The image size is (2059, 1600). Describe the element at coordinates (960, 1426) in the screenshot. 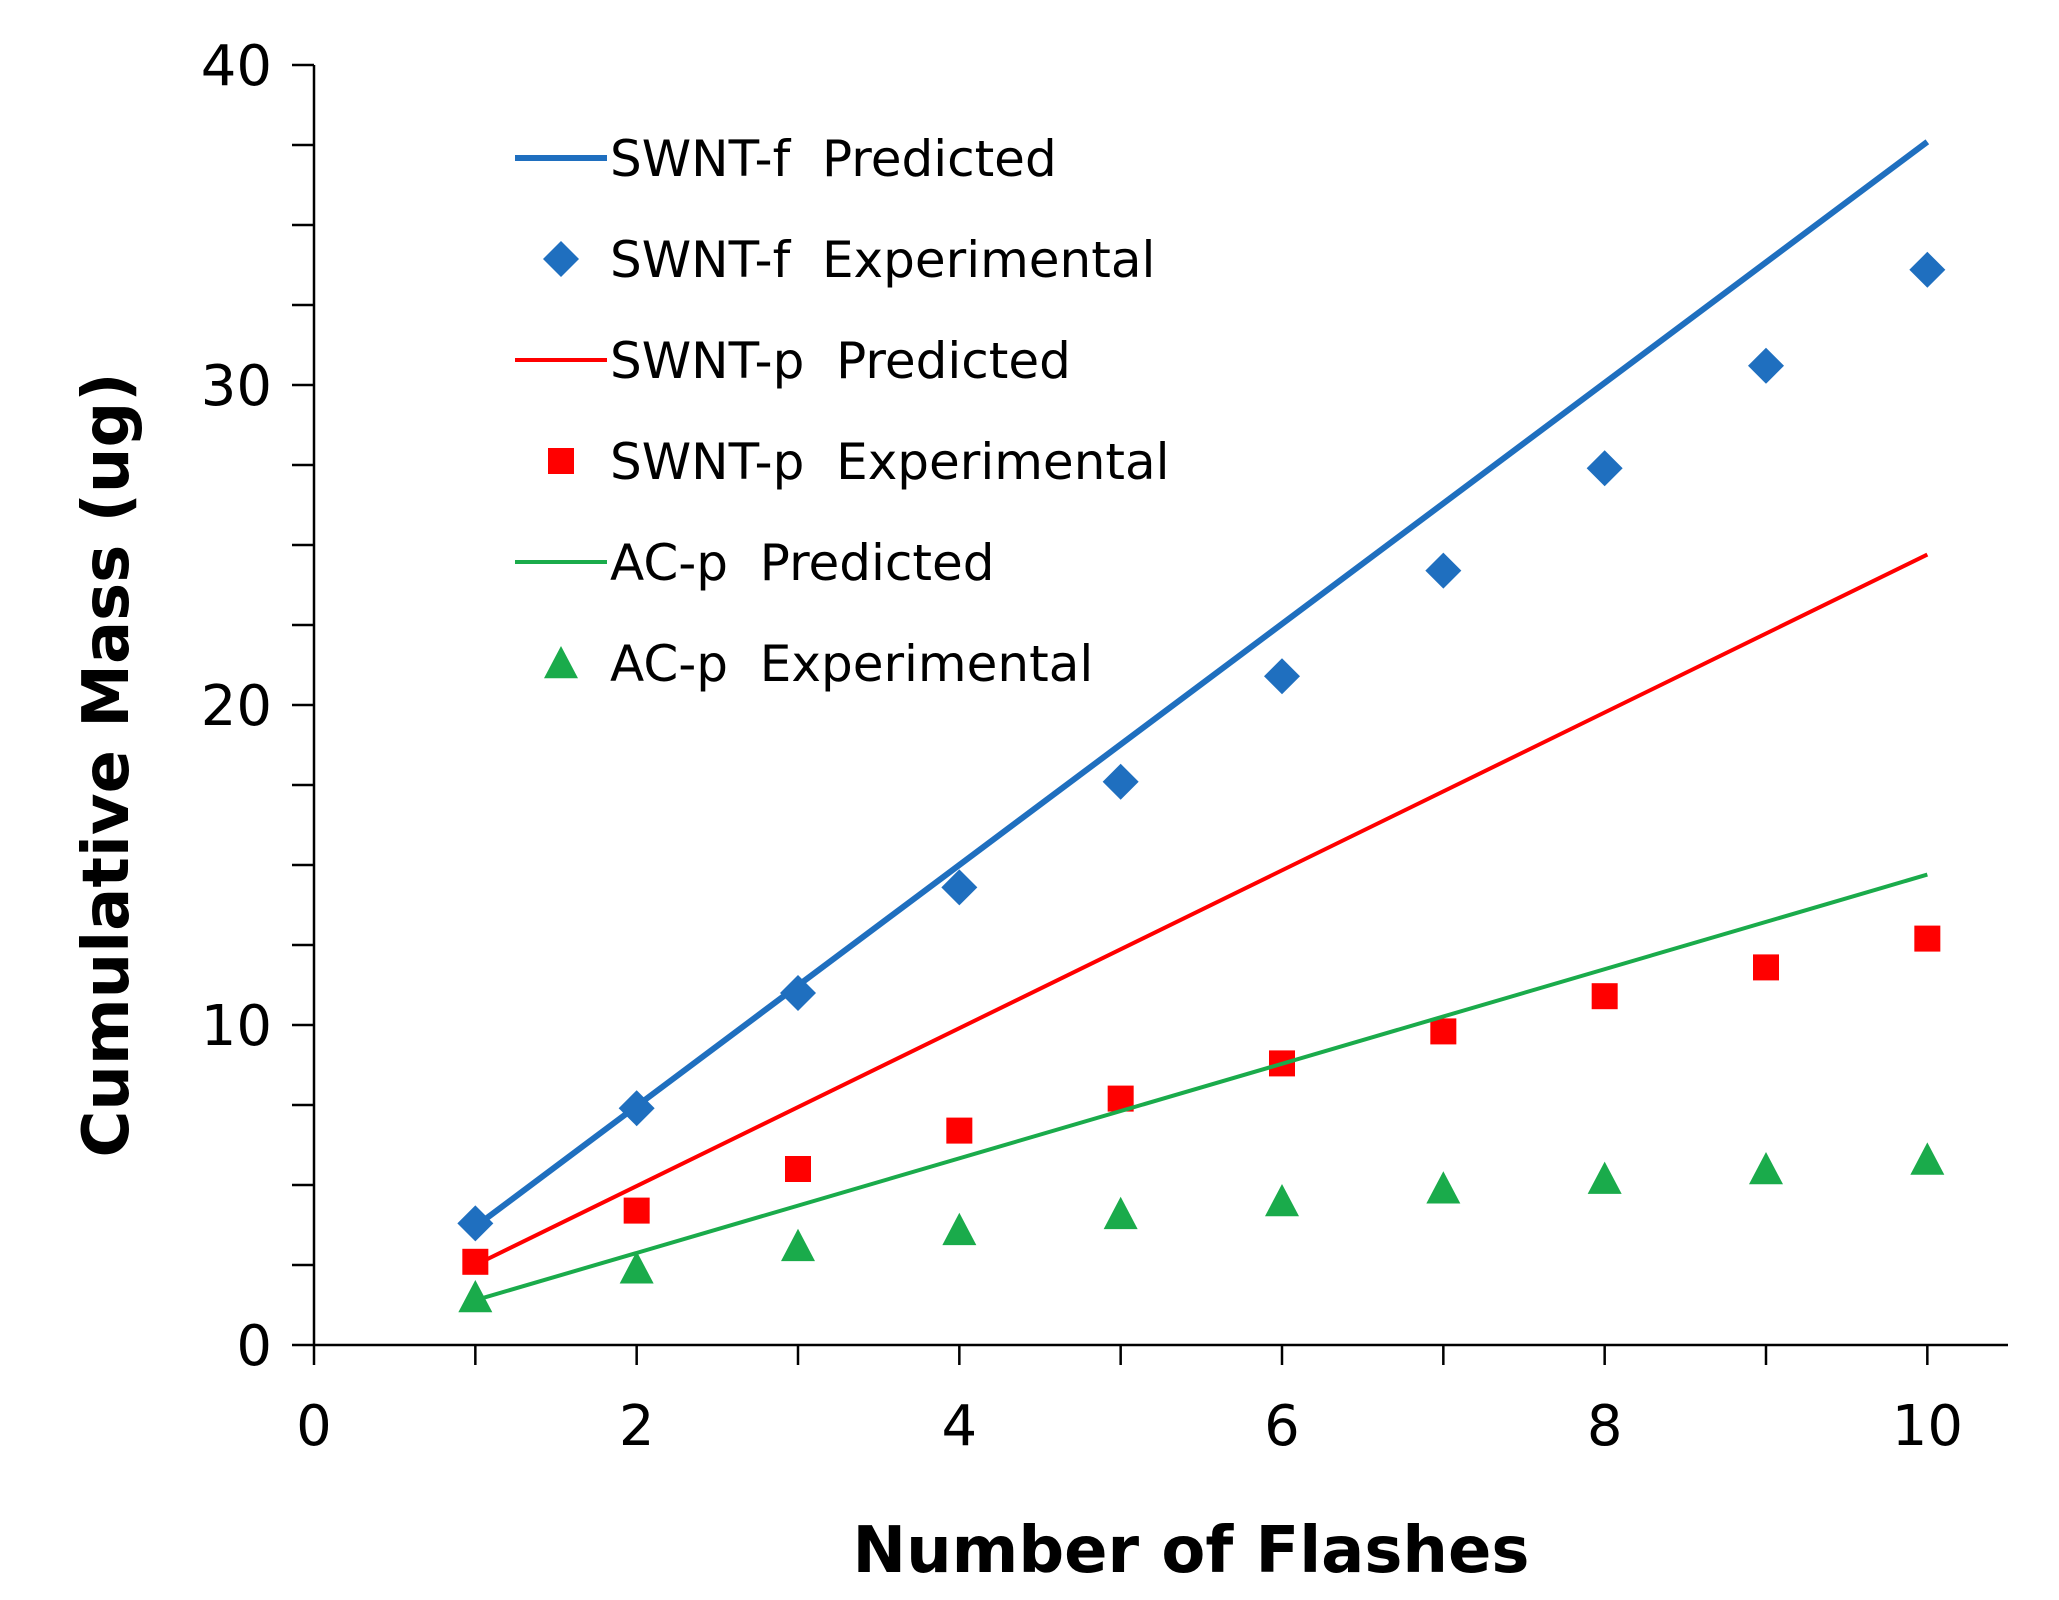

I see `x-tick-label: 4` at that location.